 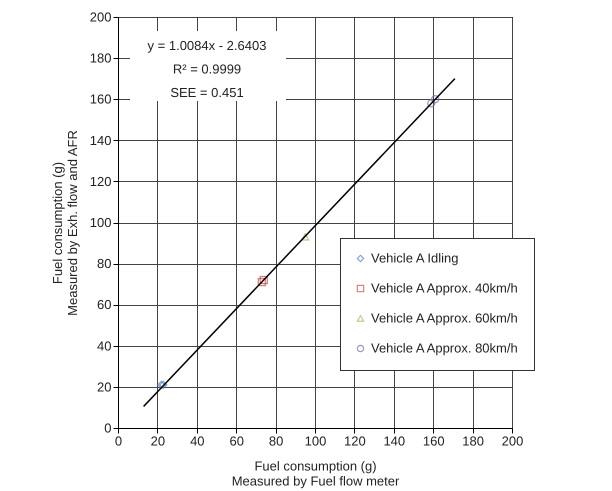 What do you see at coordinates (118, 441) in the screenshot?
I see `x-tick-label: 0` at bounding box center [118, 441].